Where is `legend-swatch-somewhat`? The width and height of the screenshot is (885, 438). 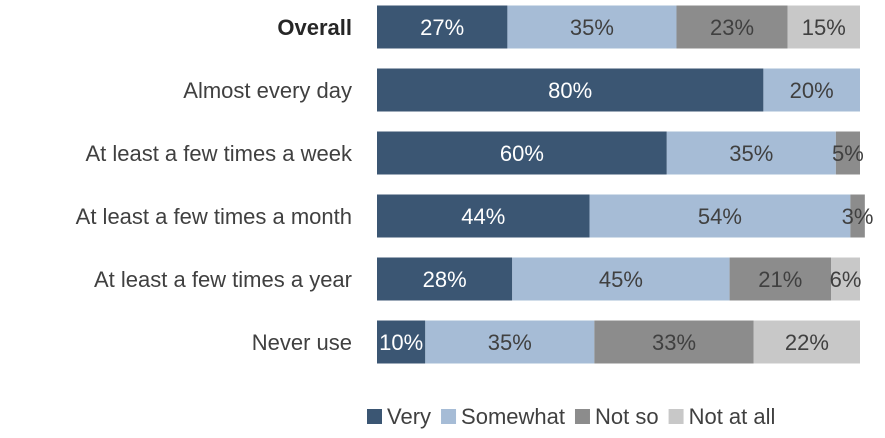 legend-swatch-somewhat is located at coordinates (449, 416).